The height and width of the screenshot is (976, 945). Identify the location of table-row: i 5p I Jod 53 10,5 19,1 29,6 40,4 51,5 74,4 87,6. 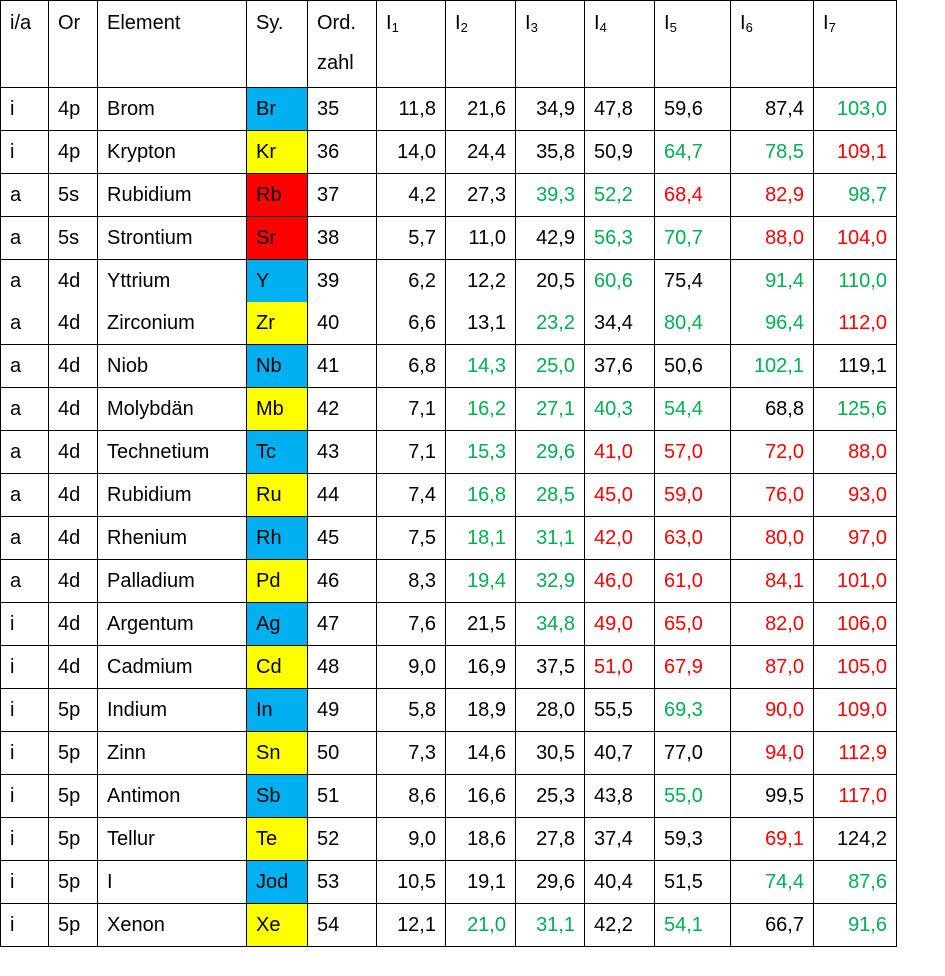
(448, 882).